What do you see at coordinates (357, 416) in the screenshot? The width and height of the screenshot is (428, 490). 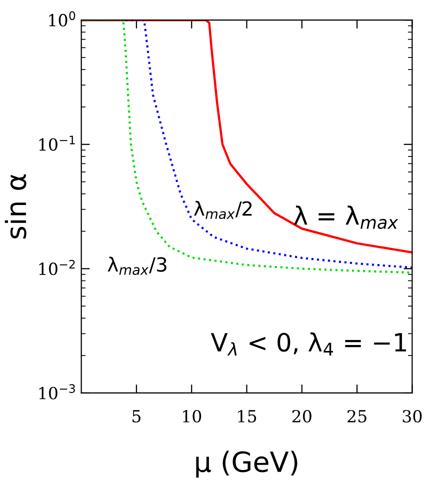 I see `x-tick-label: 25` at bounding box center [357, 416].